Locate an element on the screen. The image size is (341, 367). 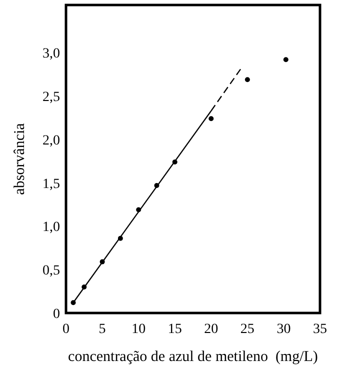
x-tick-label: 30 is located at coordinates (283, 329).